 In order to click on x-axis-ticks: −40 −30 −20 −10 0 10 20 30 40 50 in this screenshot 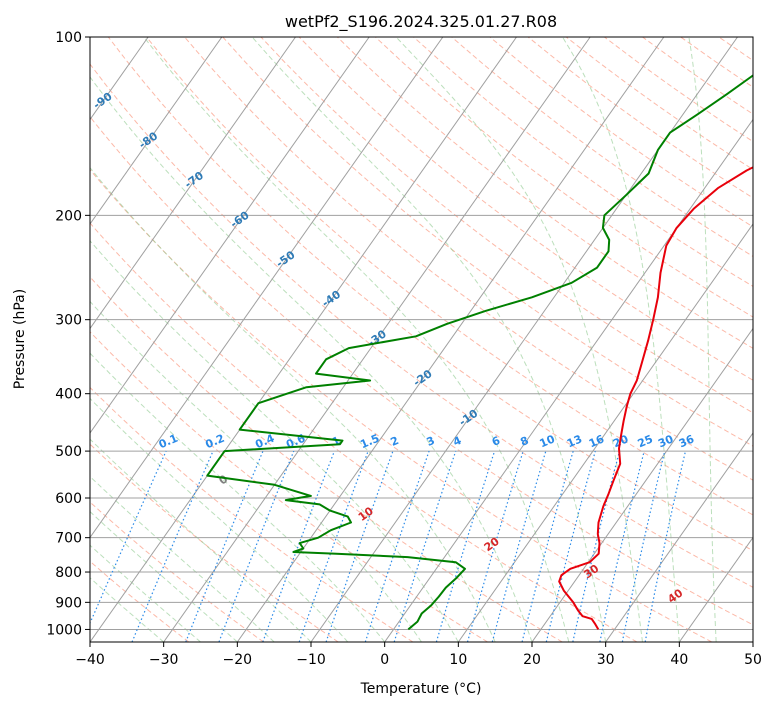, I will do `click(418, 655)`.